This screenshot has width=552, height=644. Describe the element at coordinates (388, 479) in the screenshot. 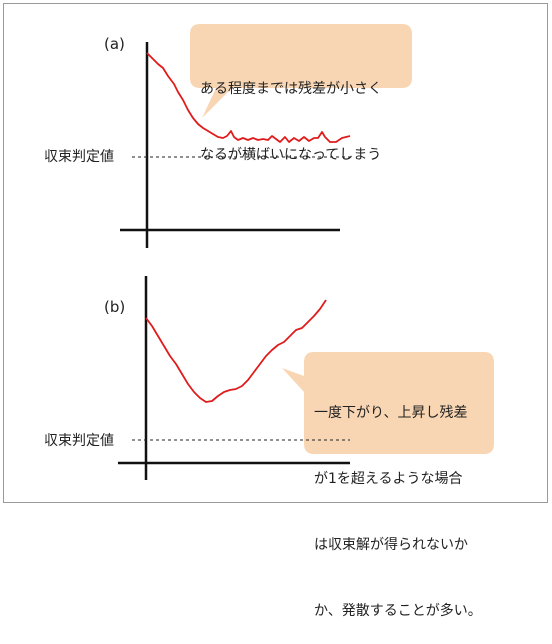

I see `callout-line: が1を超えるような場合` at that location.